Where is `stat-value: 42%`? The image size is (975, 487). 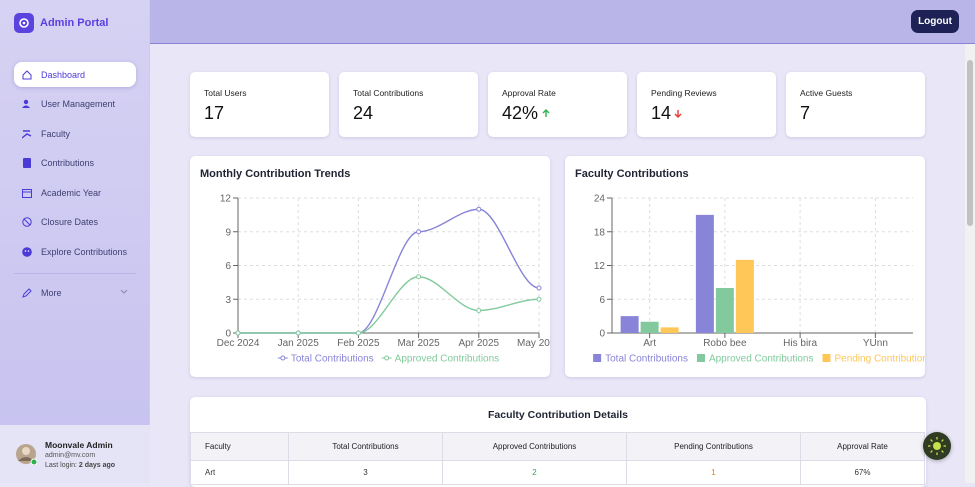
stat-value: 42% is located at coordinates (520, 113).